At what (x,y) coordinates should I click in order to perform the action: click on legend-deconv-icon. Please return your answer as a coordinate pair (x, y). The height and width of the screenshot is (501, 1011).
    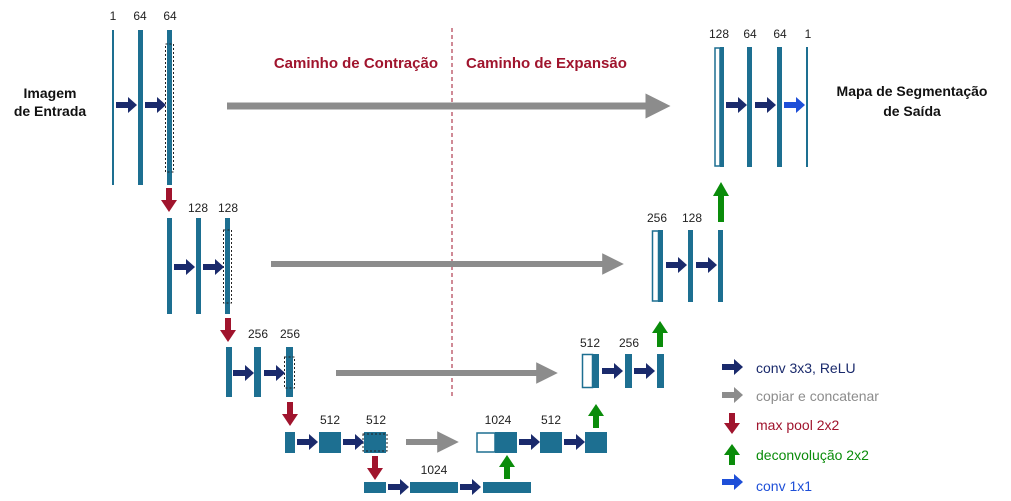
    Looking at the image, I should click on (732, 454).